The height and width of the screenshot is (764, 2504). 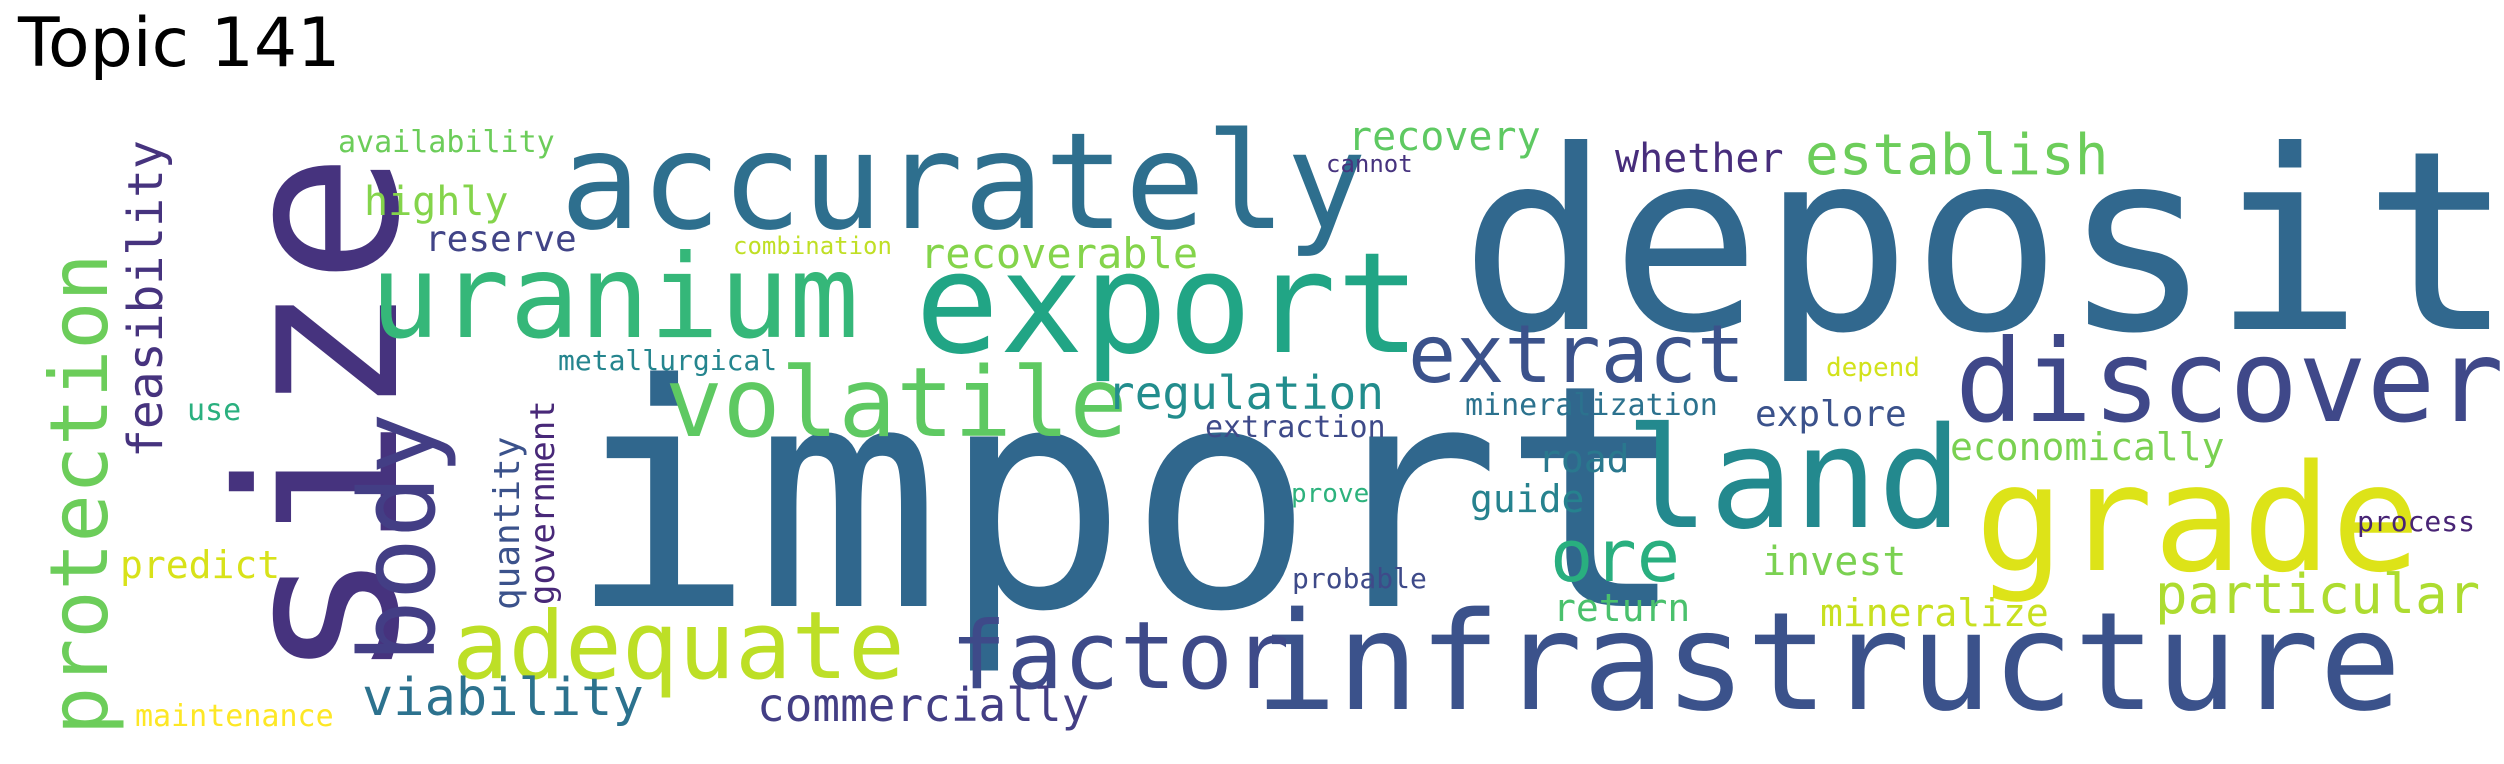 I want to click on word-commercially: commercially, so click(x=923, y=705).